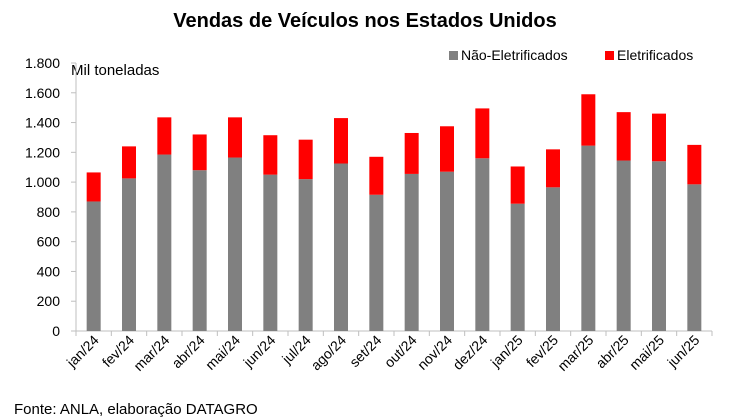  What do you see at coordinates (365, 351) in the screenshot?
I see `x-tick-label: set/24` at bounding box center [365, 351].